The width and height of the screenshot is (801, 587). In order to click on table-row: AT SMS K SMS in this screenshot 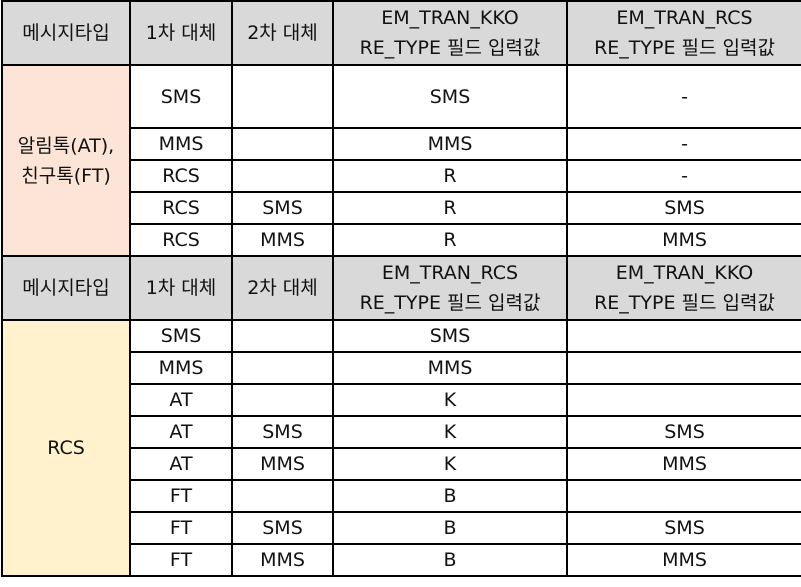, I will do `click(401, 432)`.